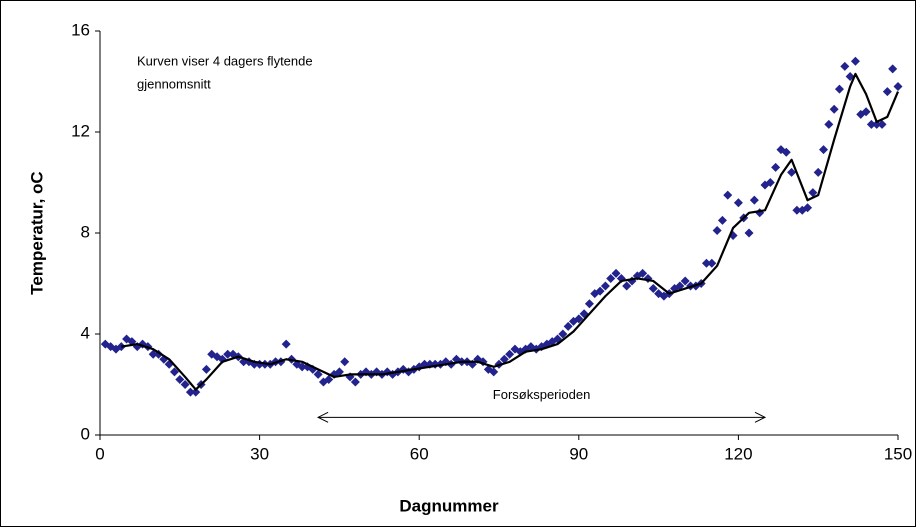 This screenshot has width=916, height=527. I want to click on period-label: Forsøksperioden, so click(542, 394).